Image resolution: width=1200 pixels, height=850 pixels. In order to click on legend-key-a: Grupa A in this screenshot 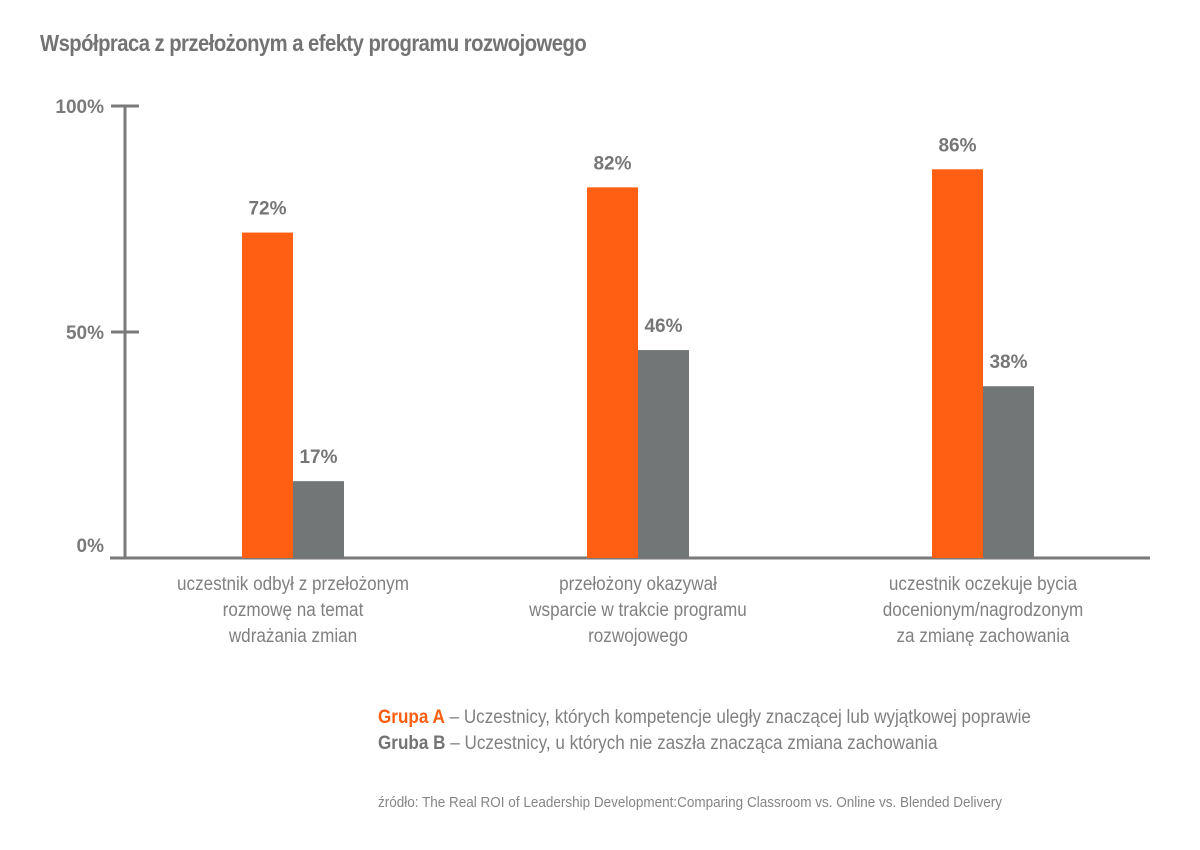, I will do `click(411, 717)`.